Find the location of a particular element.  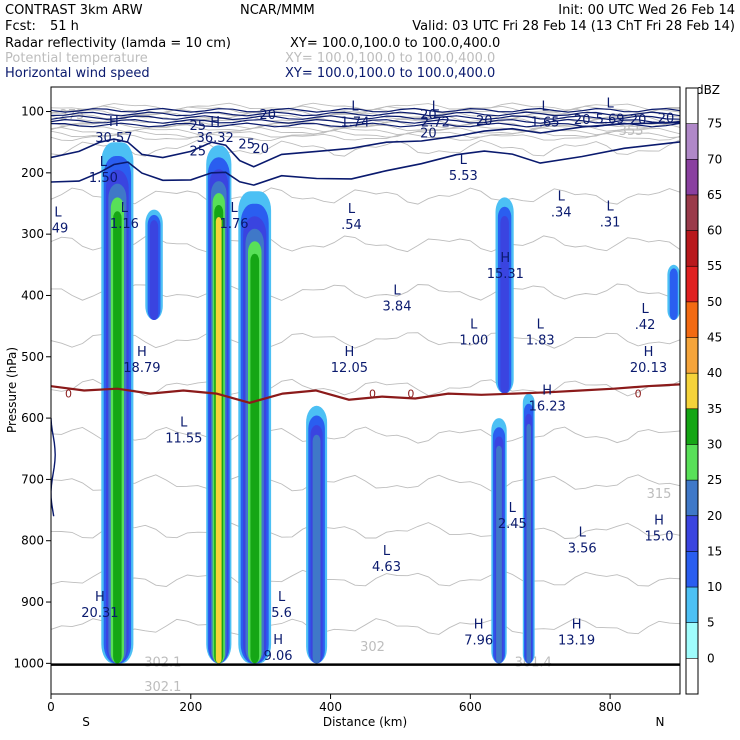

extremum-value: 1.74 is located at coordinates (355, 123).